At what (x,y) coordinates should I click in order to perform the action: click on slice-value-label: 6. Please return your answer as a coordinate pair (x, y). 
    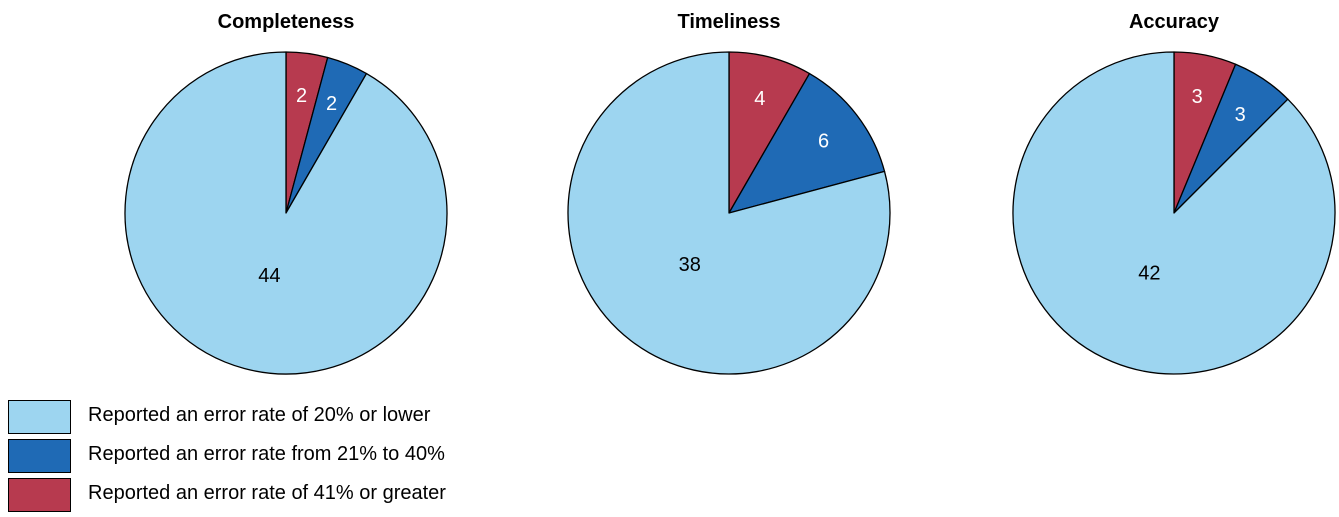
    Looking at the image, I should click on (823, 141).